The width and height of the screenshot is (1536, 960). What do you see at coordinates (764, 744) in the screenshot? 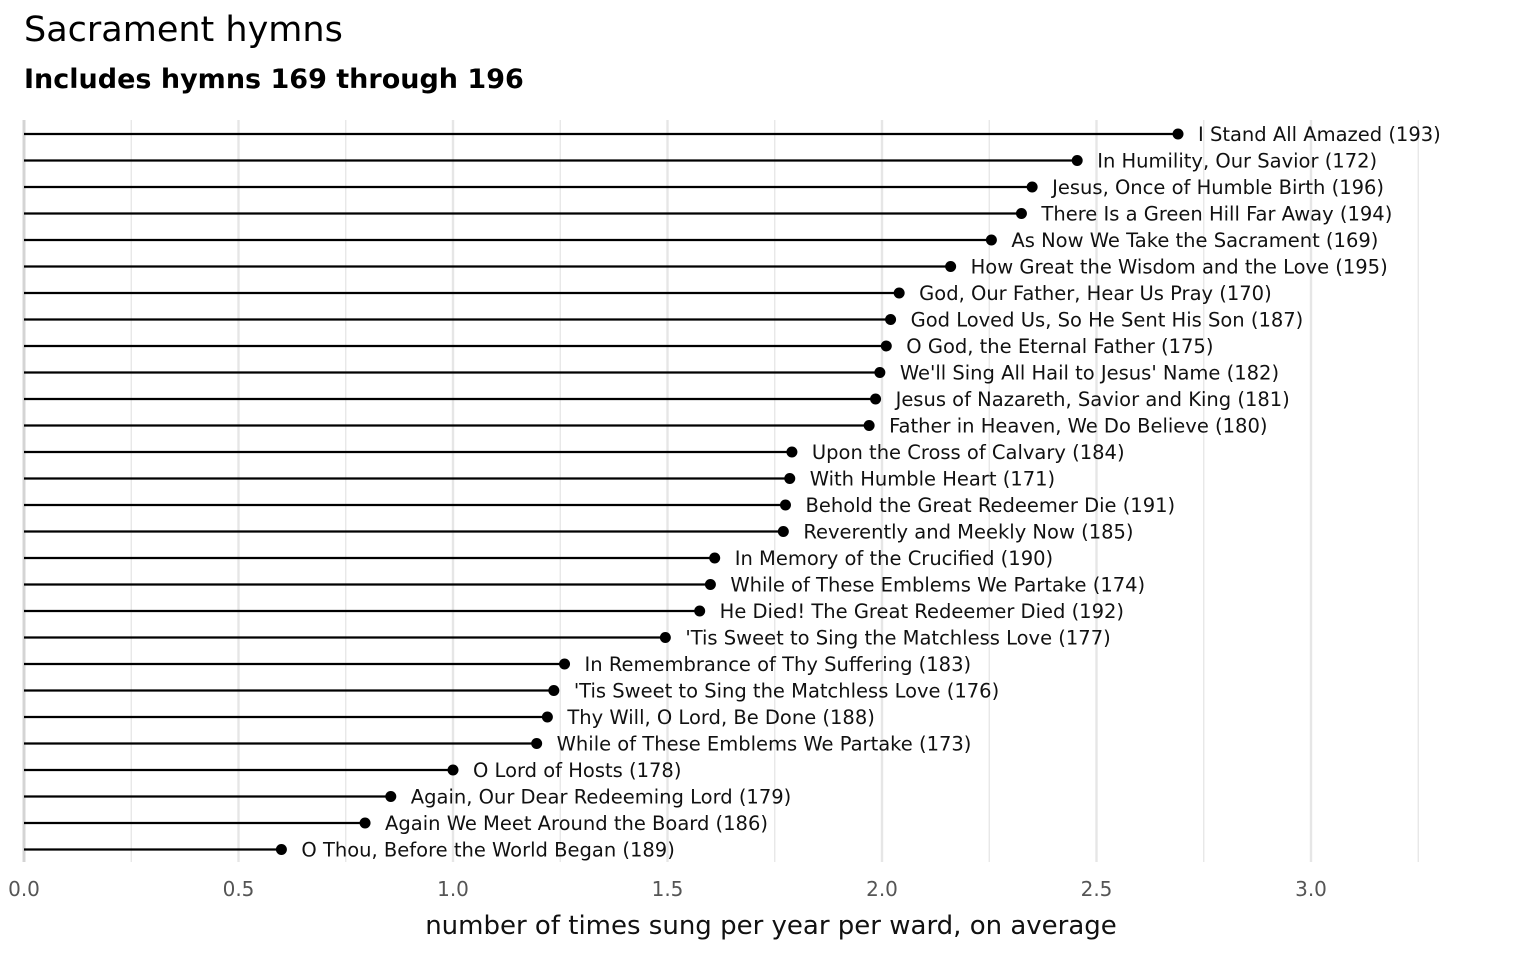
I see `bar-label: While of These Emblems We Partake (173)` at bounding box center [764, 744].